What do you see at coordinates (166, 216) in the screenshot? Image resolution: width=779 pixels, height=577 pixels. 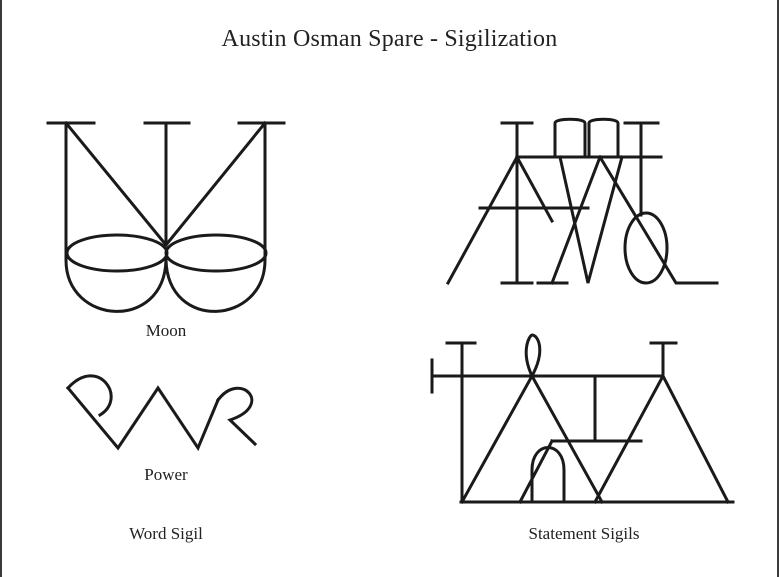 I see `moon-sigil` at bounding box center [166, 216].